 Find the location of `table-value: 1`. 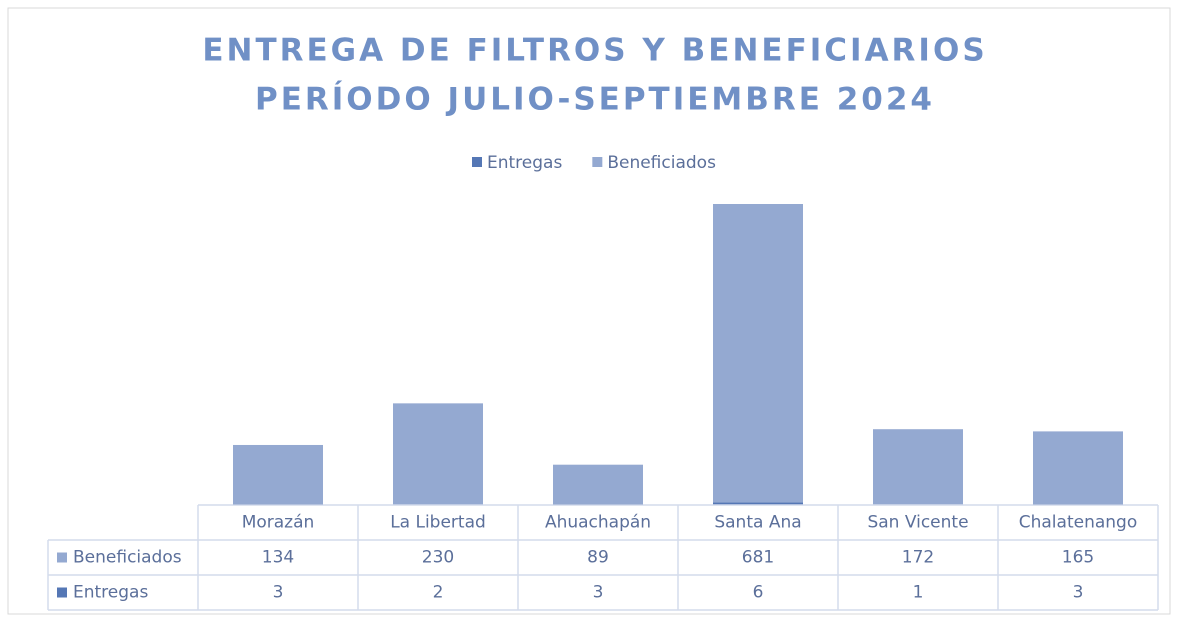

table-value: 1 is located at coordinates (918, 593).